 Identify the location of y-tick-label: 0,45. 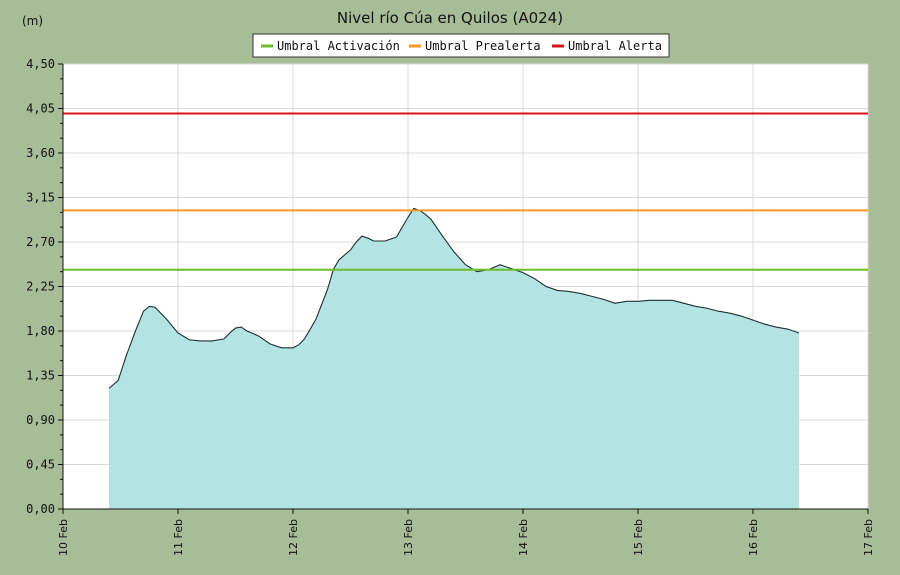
(40, 465).